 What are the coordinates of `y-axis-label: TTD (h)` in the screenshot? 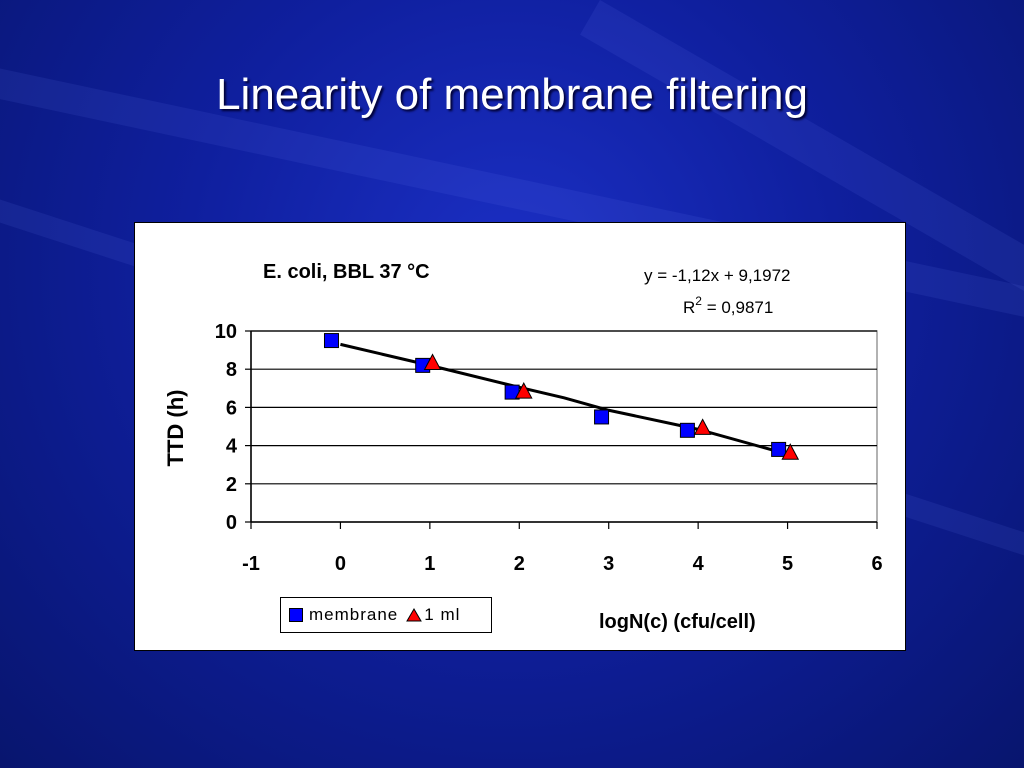 It's located at (175, 428).